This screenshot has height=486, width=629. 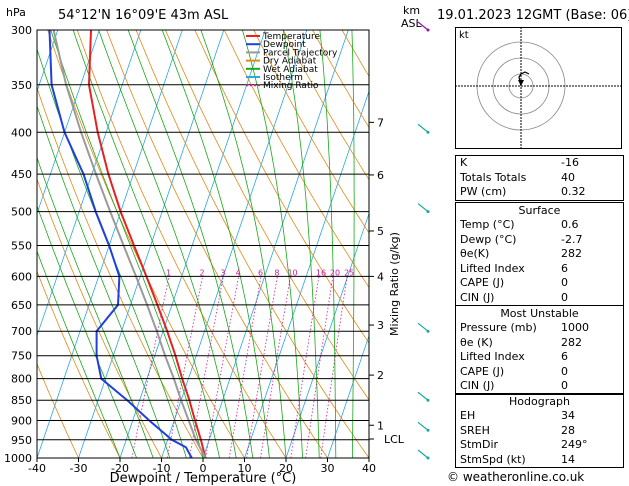 What do you see at coordinates (514, 385) in the screenshot?
I see `unstable-row: CIN (J) 0` at bounding box center [514, 385].